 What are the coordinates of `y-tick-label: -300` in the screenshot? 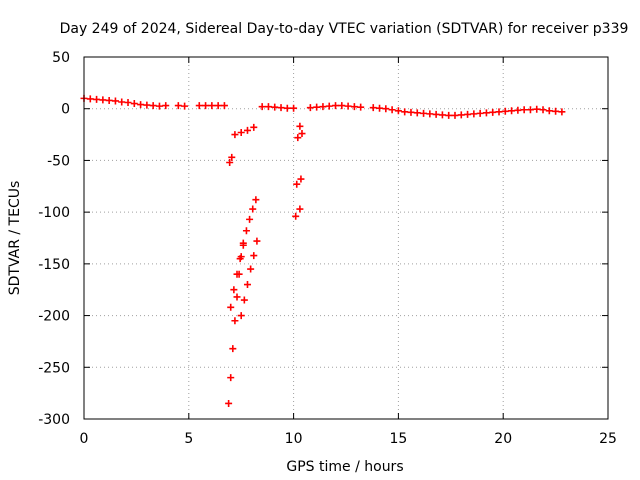 It's located at (54, 420).